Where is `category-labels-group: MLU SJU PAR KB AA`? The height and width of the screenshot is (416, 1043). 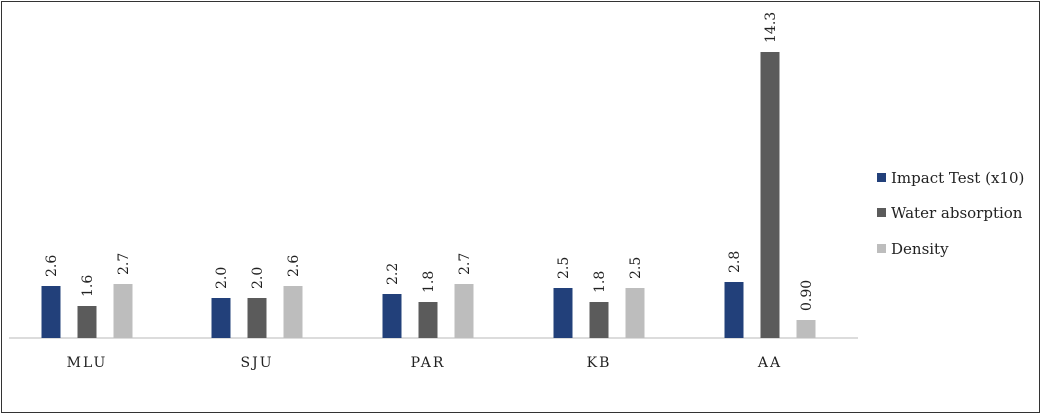 category-labels-group: MLU SJU PAR KB AA is located at coordinates (424, 363).